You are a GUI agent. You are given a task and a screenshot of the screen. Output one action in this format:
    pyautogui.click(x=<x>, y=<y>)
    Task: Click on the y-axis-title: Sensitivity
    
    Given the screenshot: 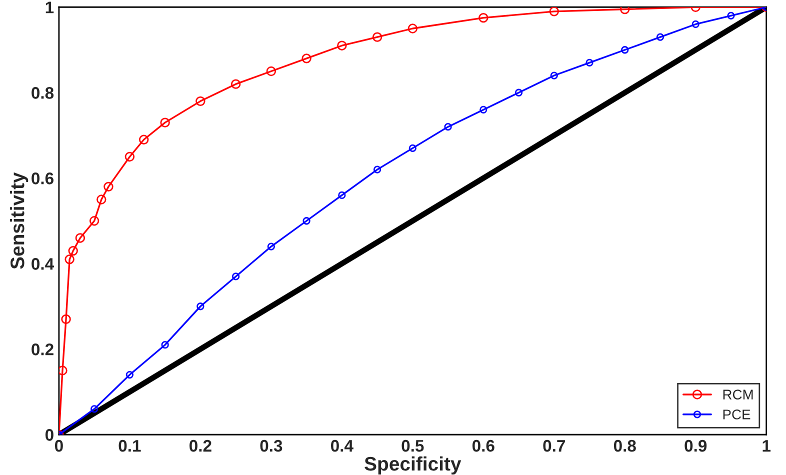 What is the action you would take?
    pyautogui.click(x=19, y=220)
    